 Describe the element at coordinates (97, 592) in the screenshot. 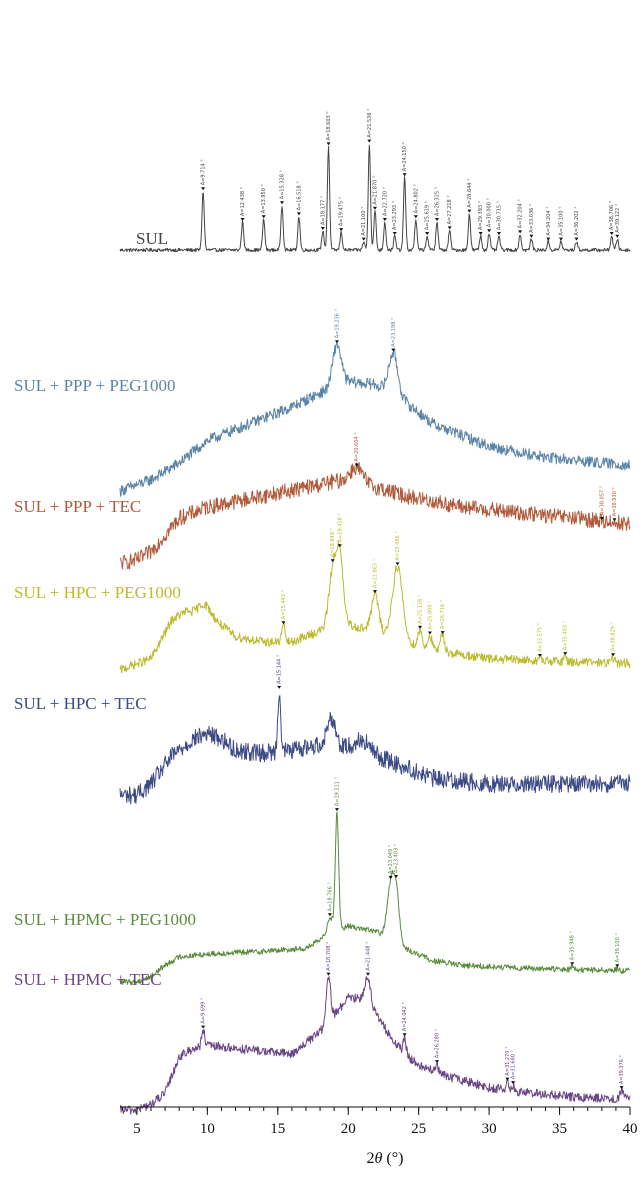

I see `series-label-3: SUL + HPC + PEG1000` at that location.